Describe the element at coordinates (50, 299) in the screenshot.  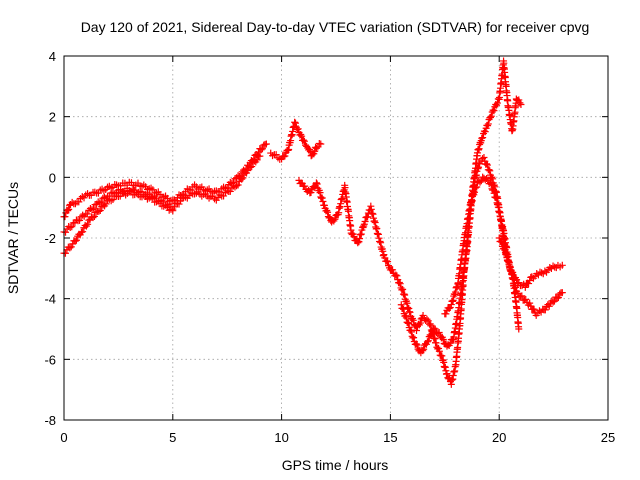
I see `y-tick-label: -4` at that location.